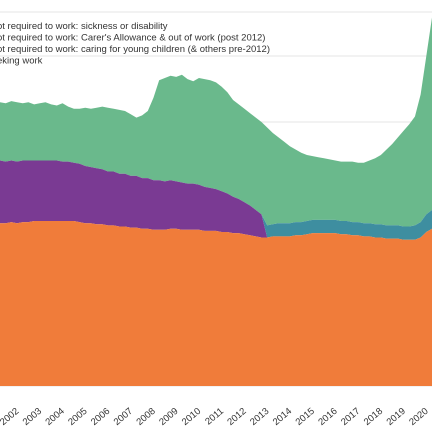 Image resolution: width=432 pixels, height=432 pixels. What do you see at coordinates (55, 417) in the screenshot?
I see `x-tick-label-2004: 2004` at bounding box center [55, 417].